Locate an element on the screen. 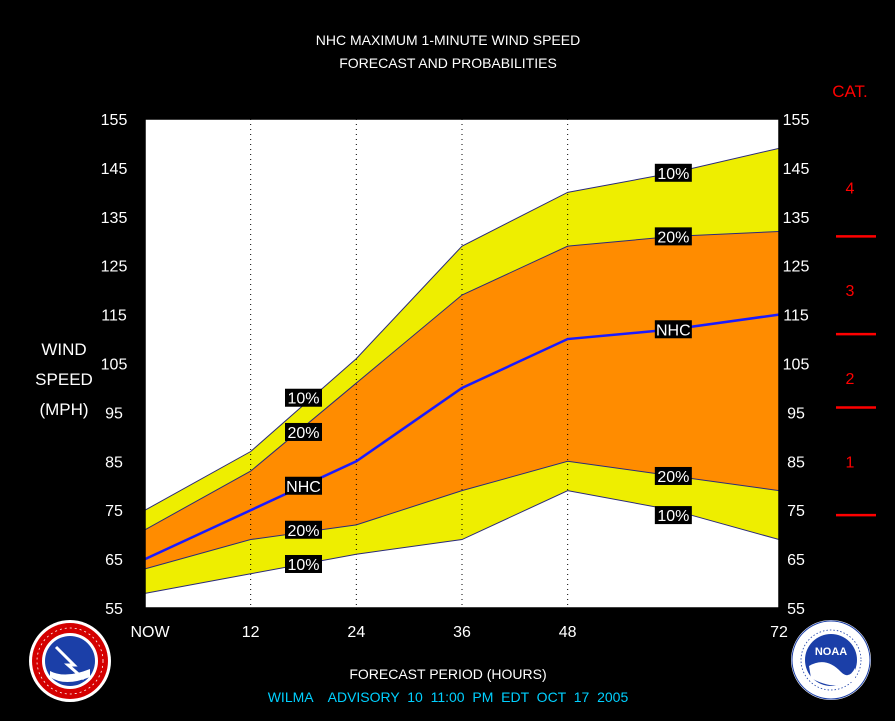  series-label-2: NHC is located at coordinates (303, 487).